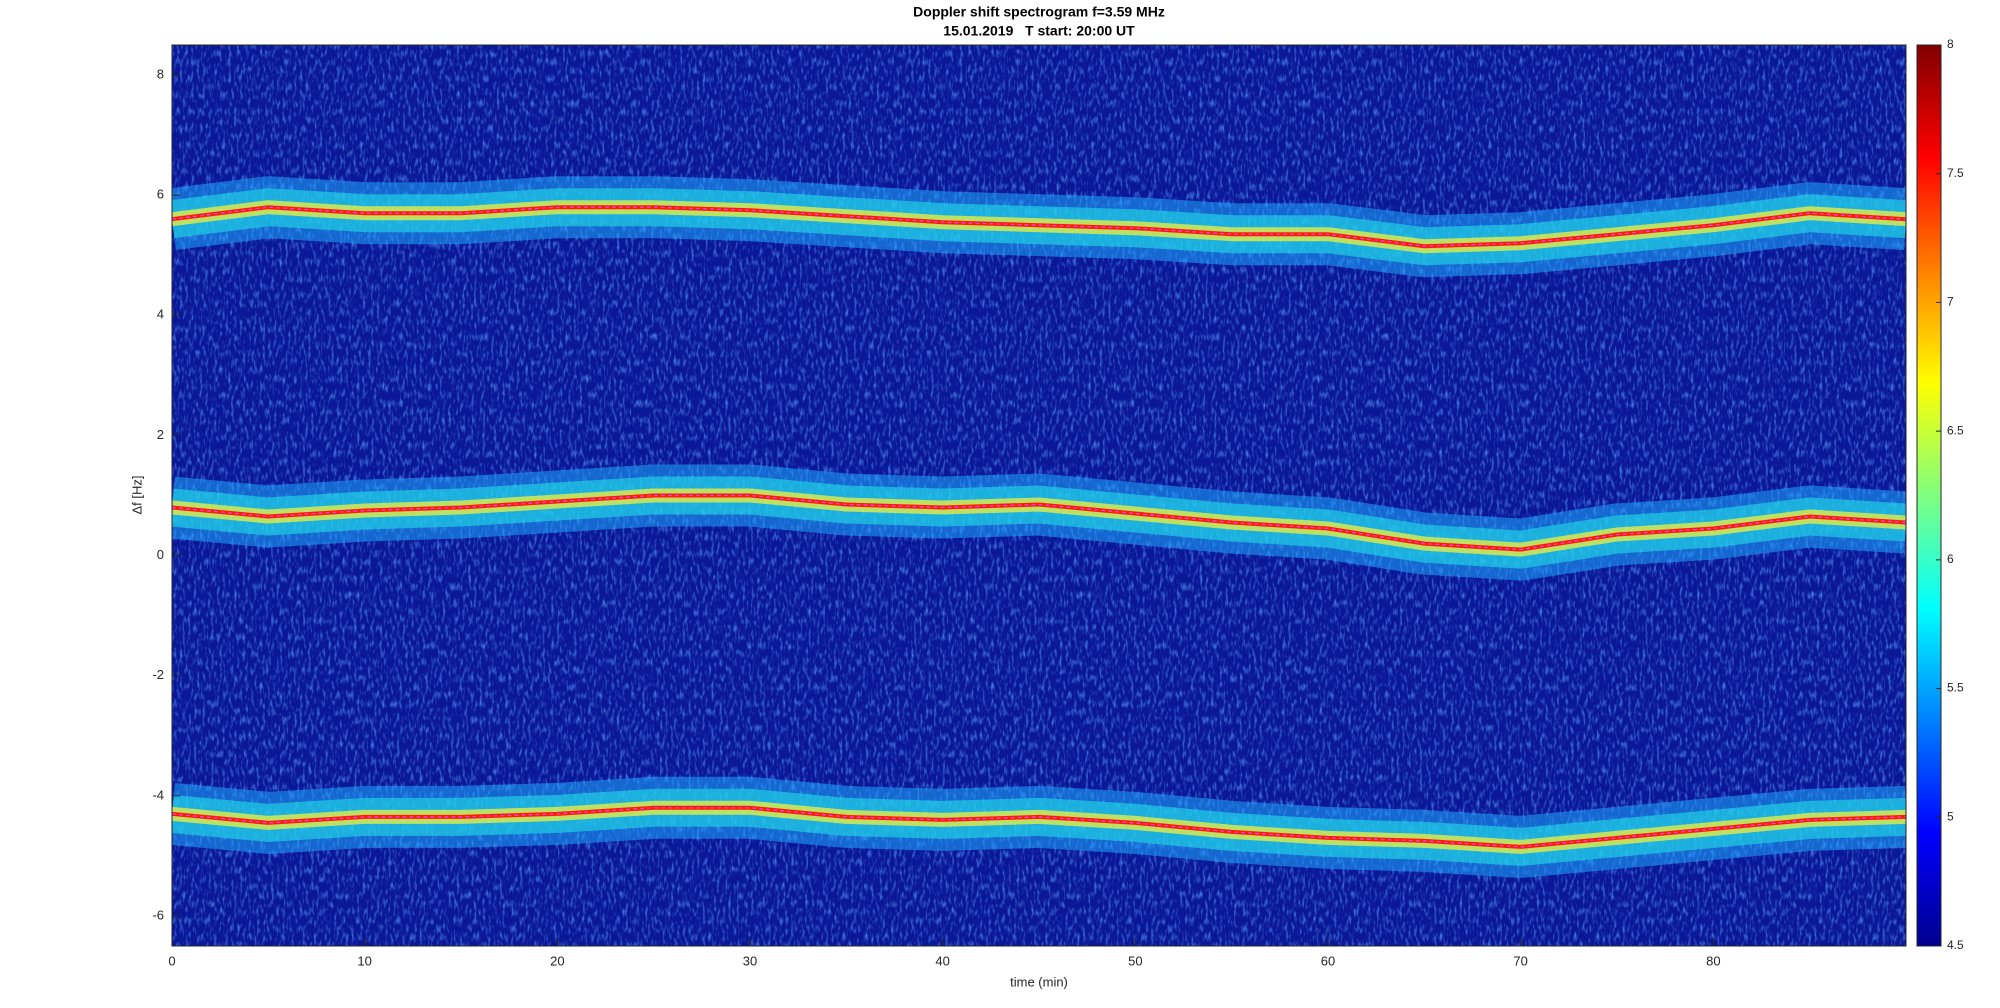 The image size is (2000, 1008). Describe the element at coordinates (1950, 302) in the screenshot. I see `colorbar-tick-label: 7` at that location.